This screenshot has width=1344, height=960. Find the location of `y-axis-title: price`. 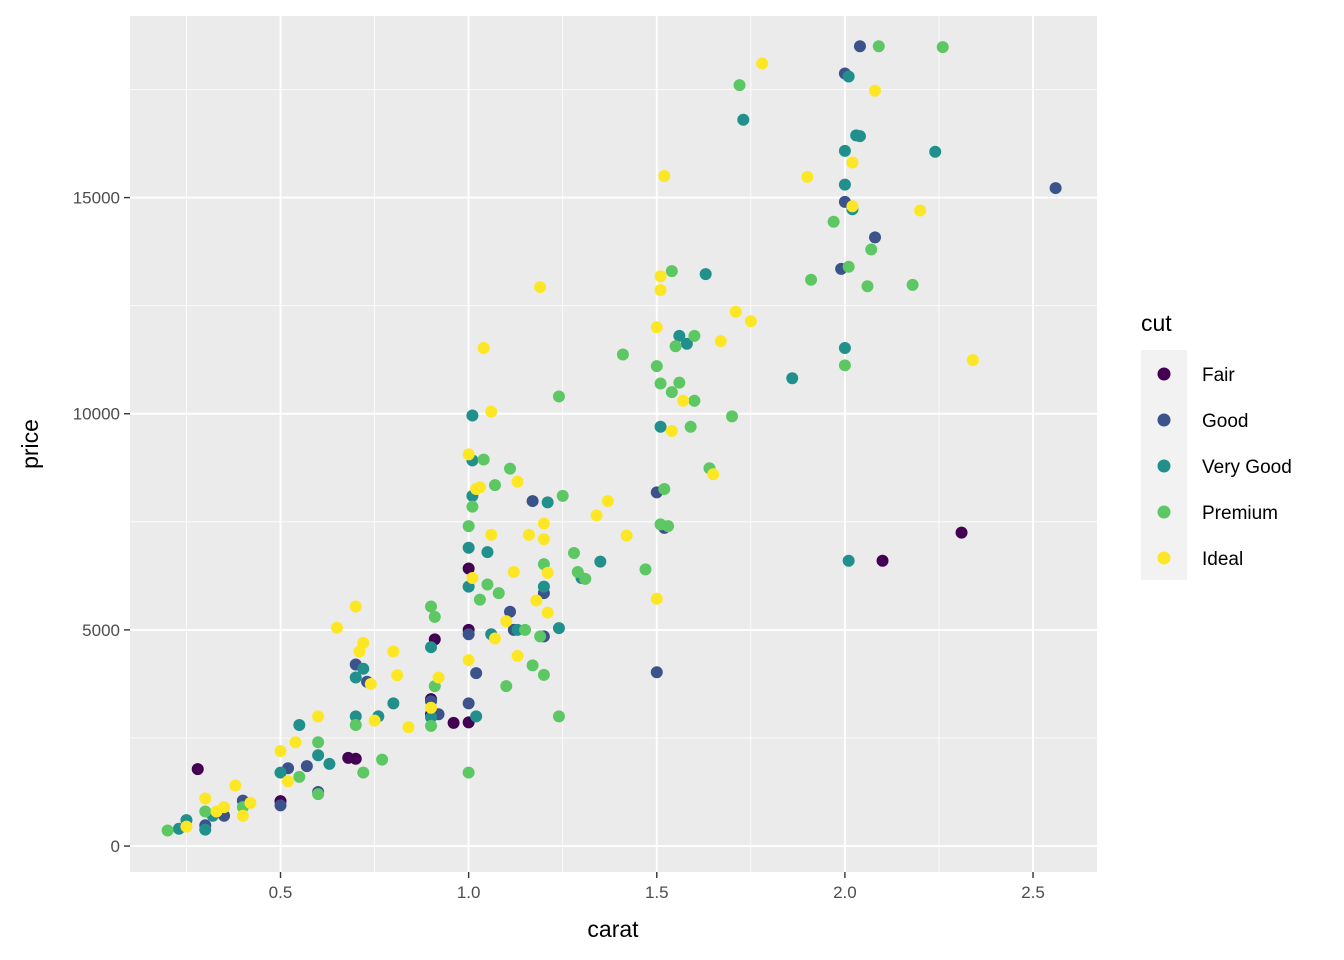

y-axis-title: price is located at coordinates (30, 444).